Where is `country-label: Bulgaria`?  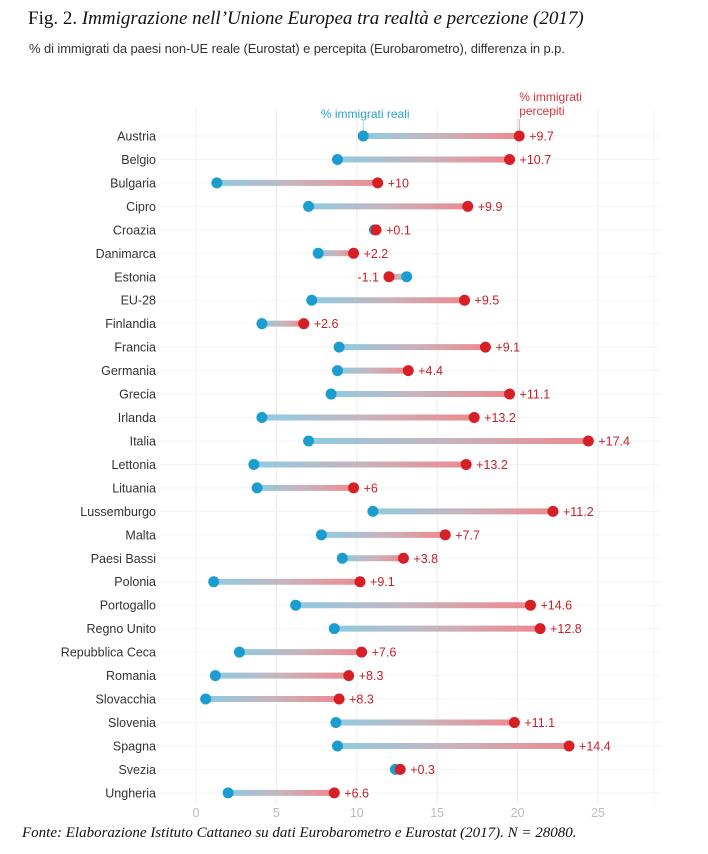 country-label: Bulgaria is located at coordinates (133, 183).